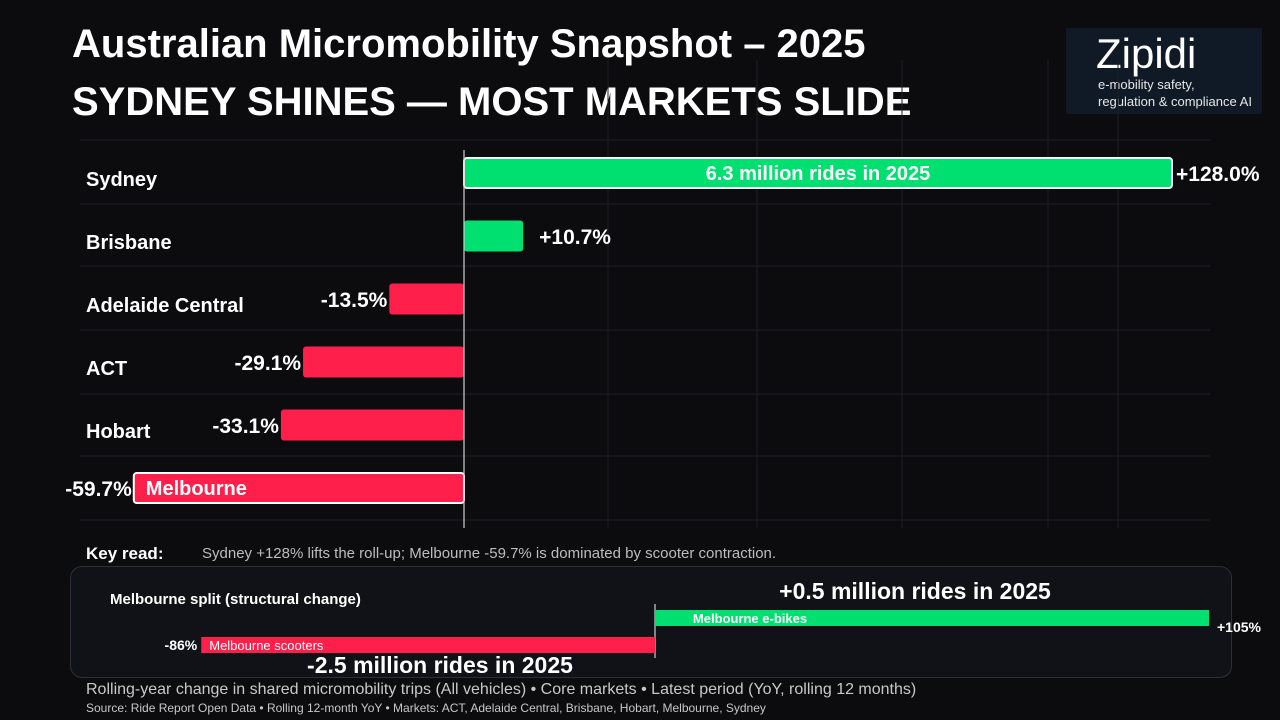 Image resolution: width=1280 pixels, height=720 pixels. I want to click on value-label-hobart: -33.1%, so click(245, 426).